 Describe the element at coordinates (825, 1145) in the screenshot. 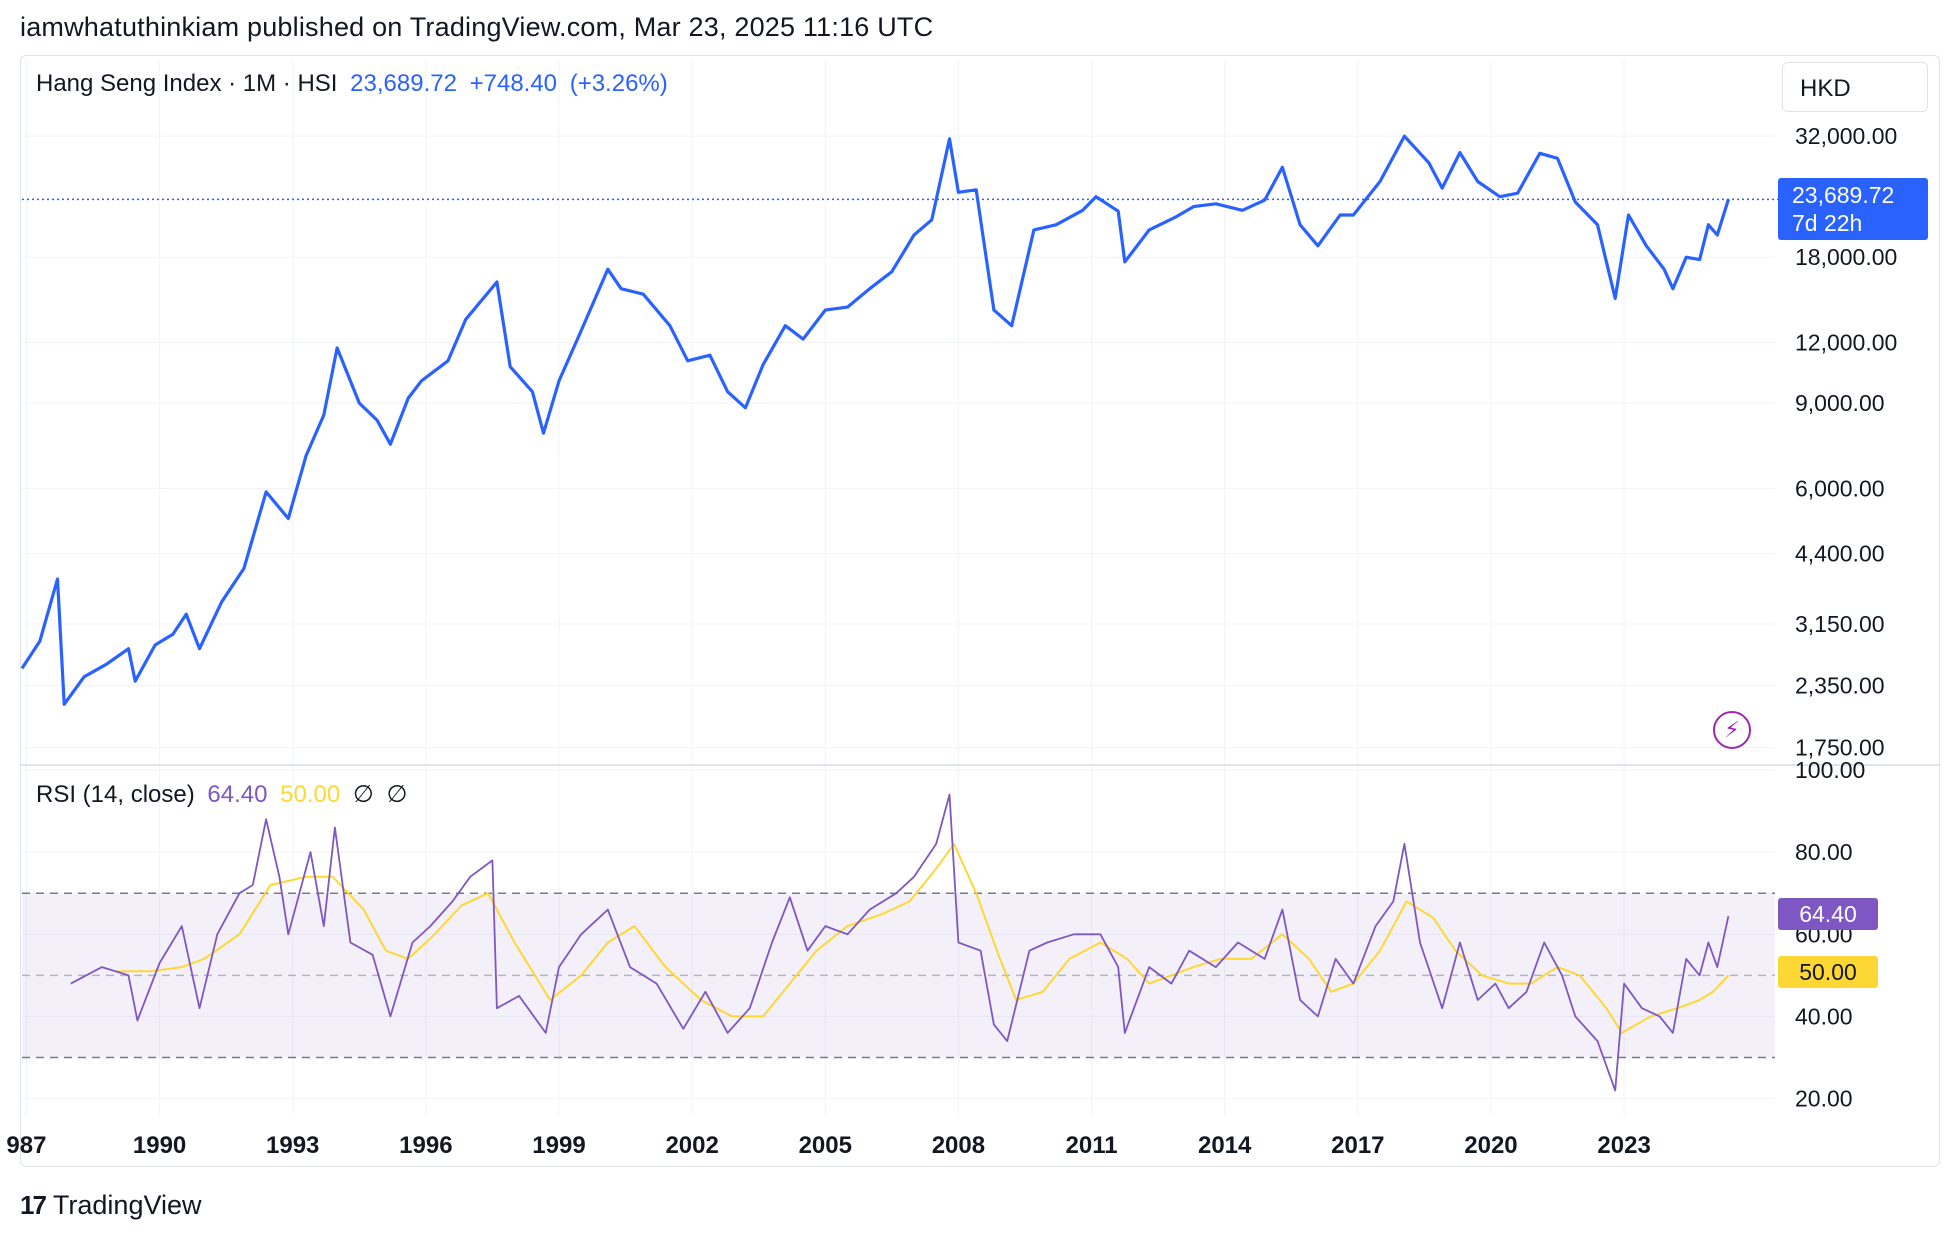

I see `x-tick-label: 2005` at that location.